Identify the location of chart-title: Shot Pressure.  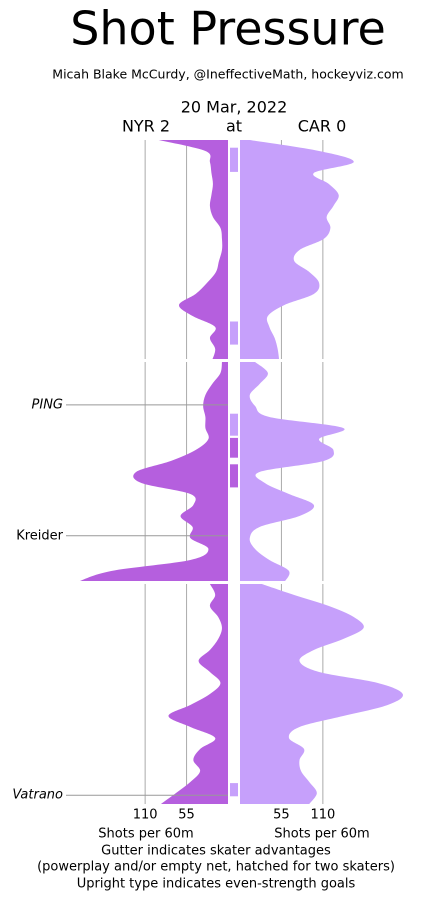
(228, 29).